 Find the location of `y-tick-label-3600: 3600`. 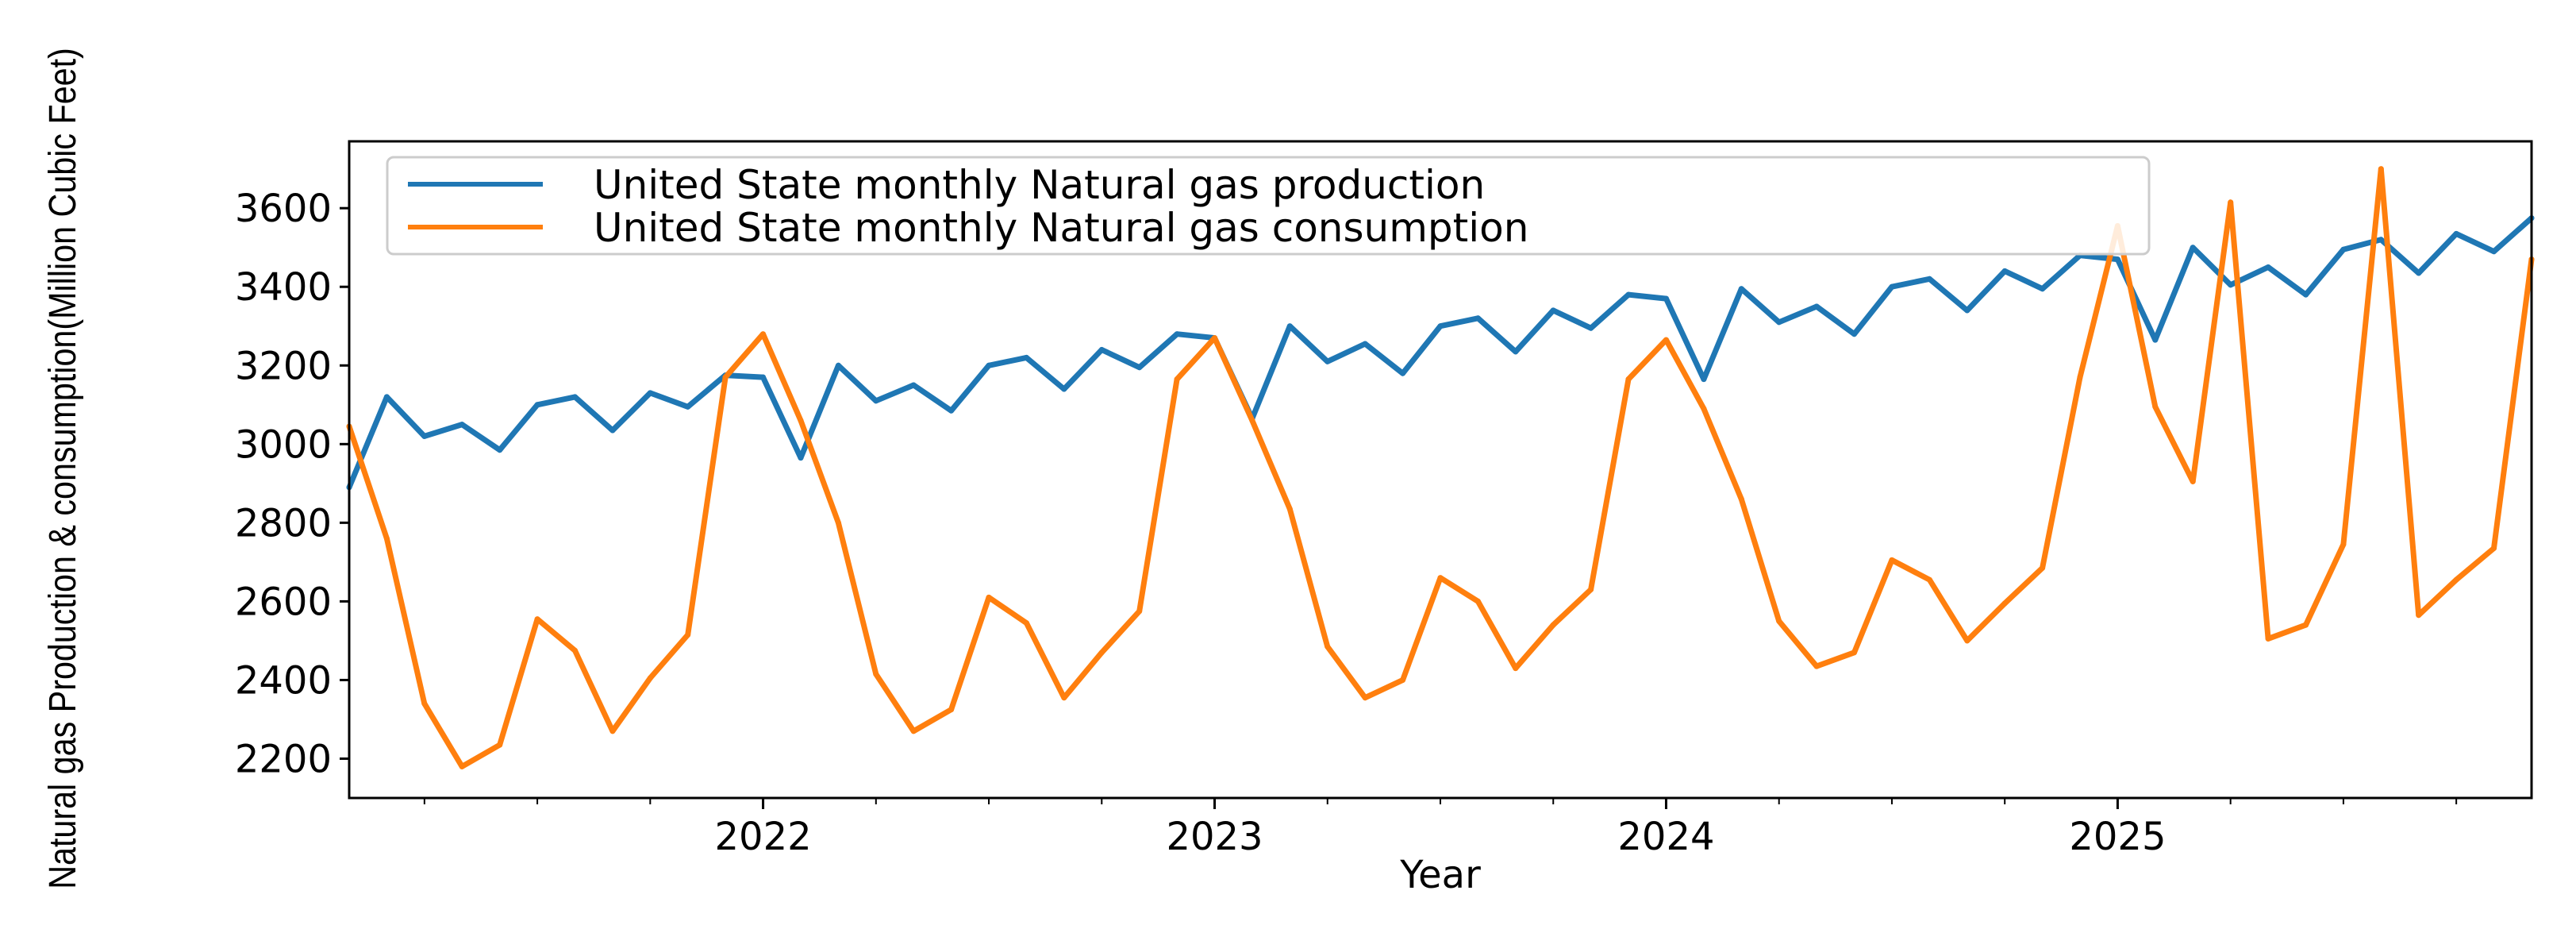

y-tick-label-3600: 3600 is located at coordinates (283, 209).